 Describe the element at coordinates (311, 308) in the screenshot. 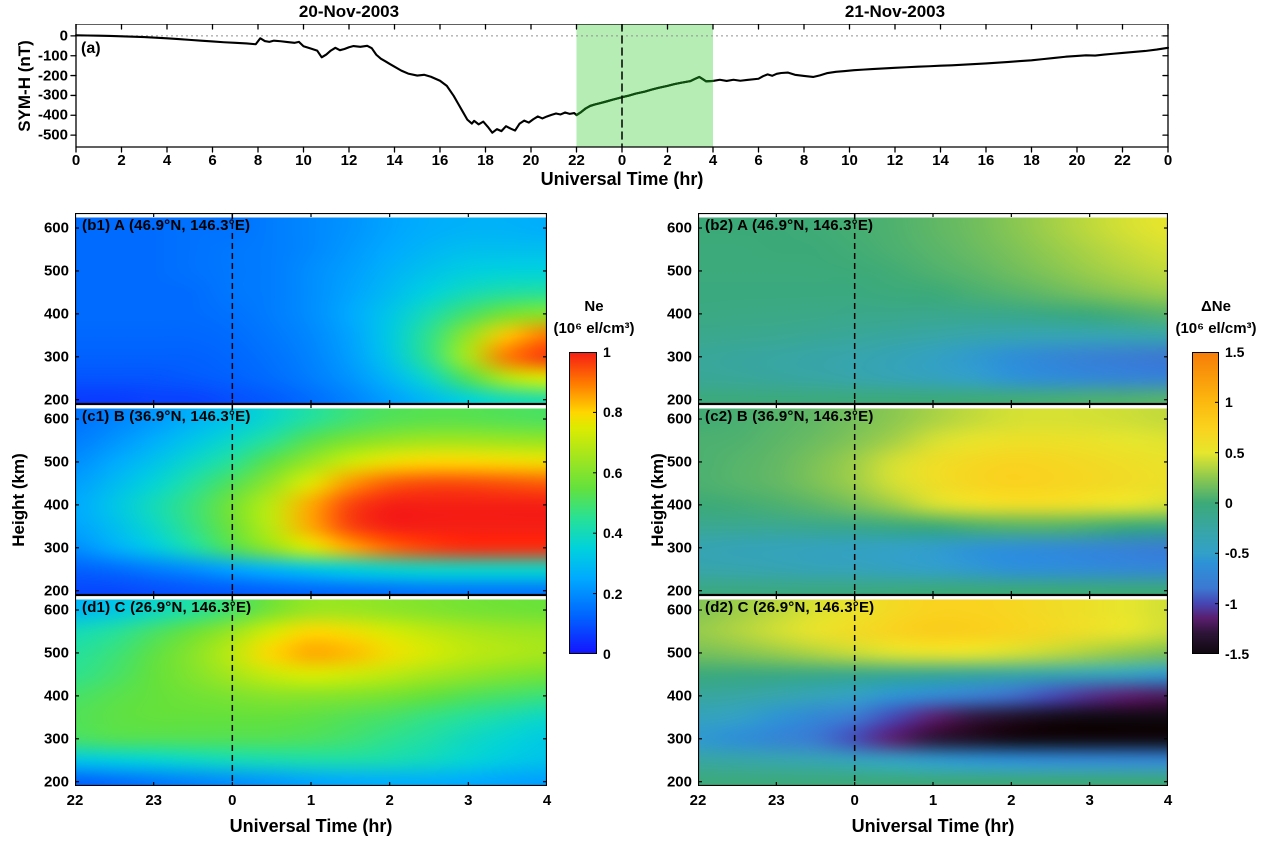

I see `heatmap-b1-canvas` at that location.